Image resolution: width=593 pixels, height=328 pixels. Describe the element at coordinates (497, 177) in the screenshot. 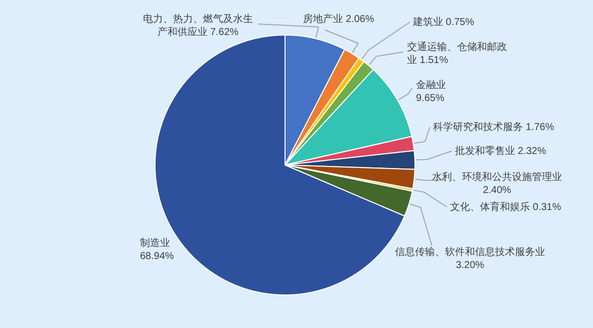

I see `slice-label: 水利、环境和公共设施管理业` at that location.